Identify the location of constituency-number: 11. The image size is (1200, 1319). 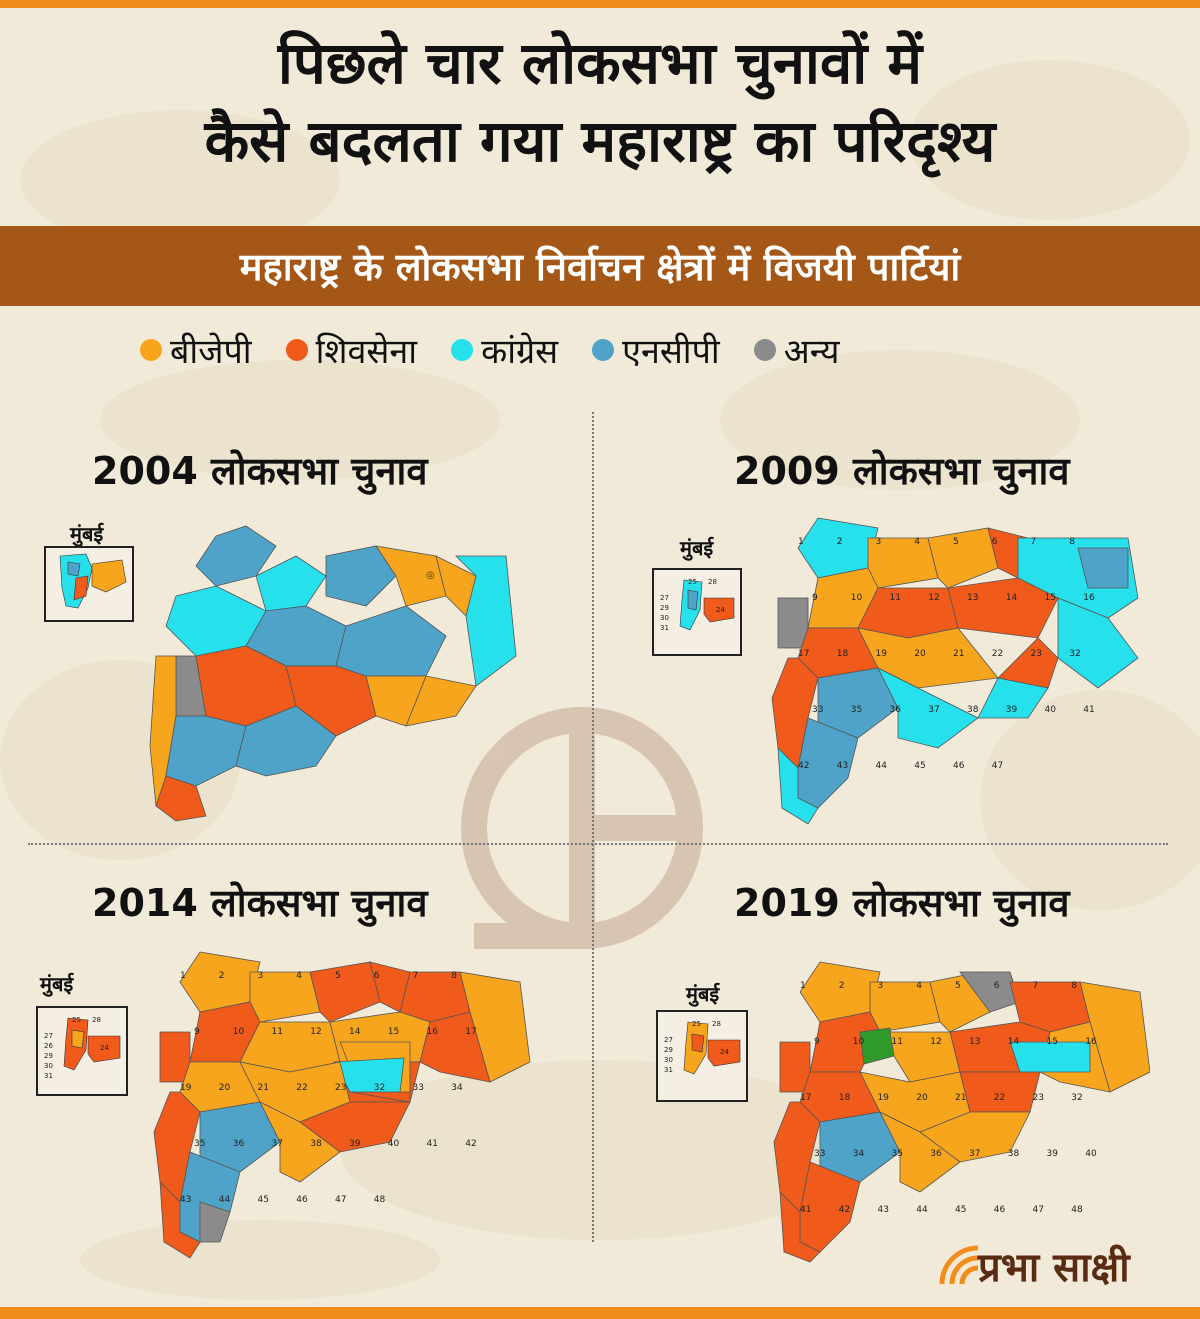
(277, 1032).